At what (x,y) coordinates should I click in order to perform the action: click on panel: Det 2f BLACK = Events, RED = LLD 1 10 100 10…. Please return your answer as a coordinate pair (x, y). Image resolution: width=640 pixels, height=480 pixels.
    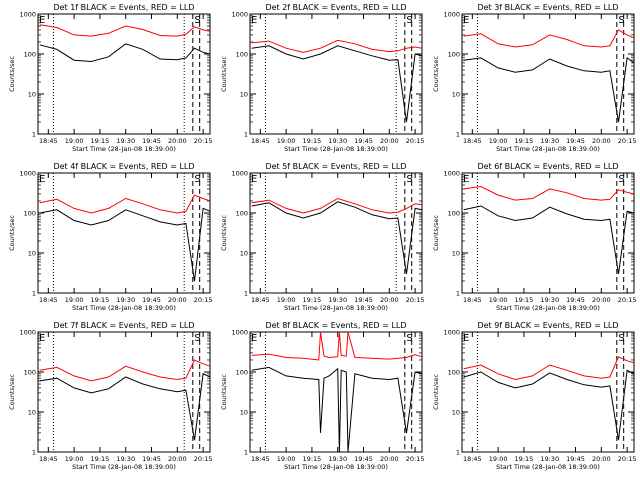
    Looking at the image, I should click on (322, 78).